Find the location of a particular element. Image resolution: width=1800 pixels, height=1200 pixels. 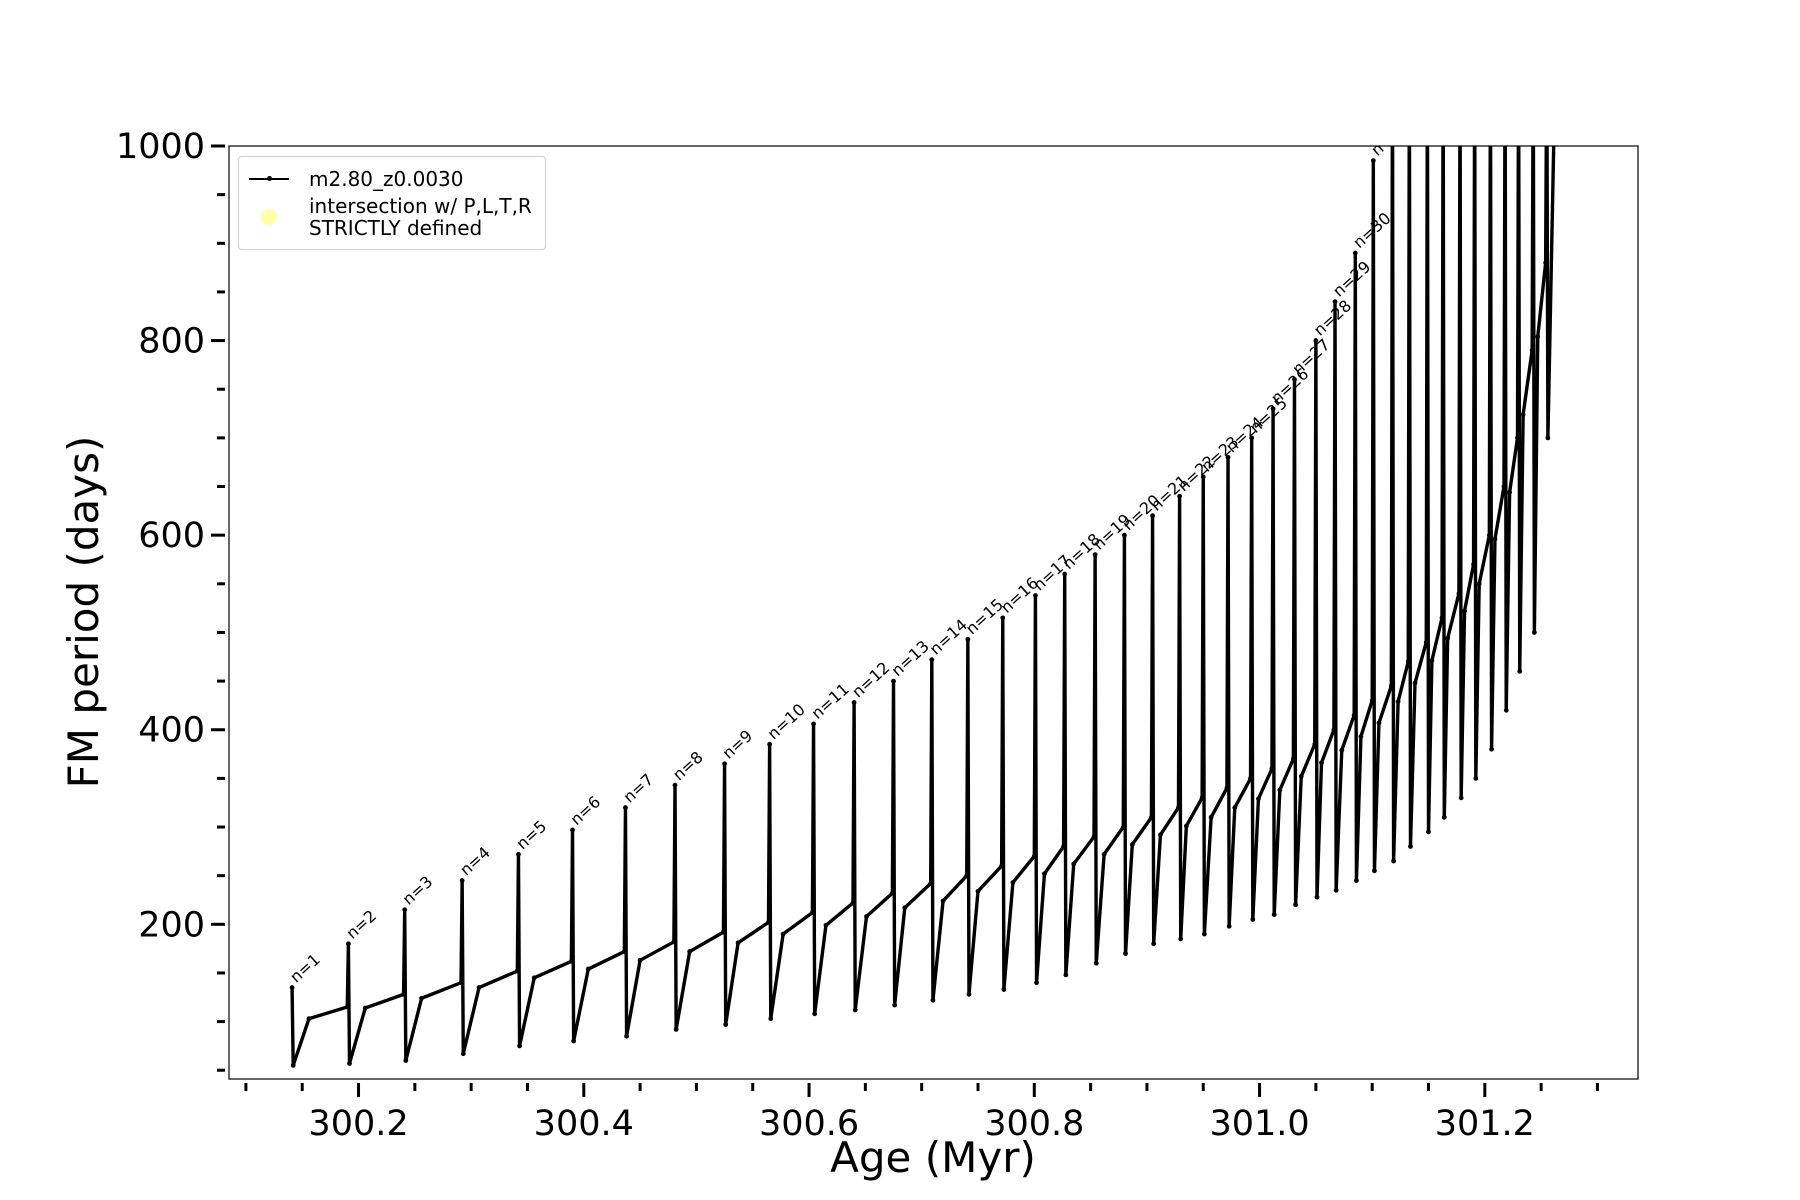

annotation: n=1 is located at coordinates (305, 968).